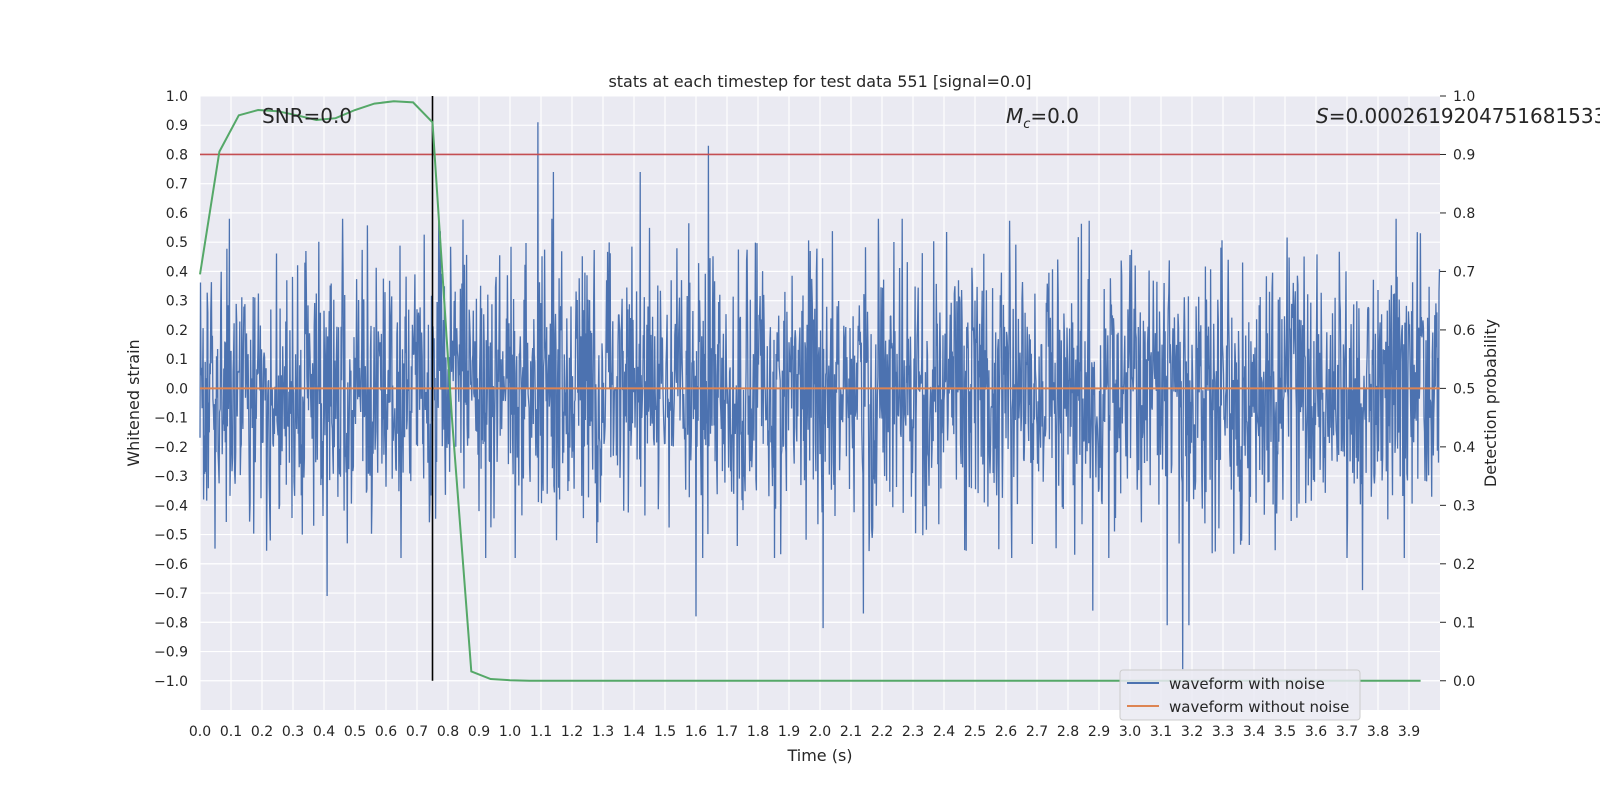  What do you see at coordinates (1464, 116) in the screenshot?
I see `s-value: =0.0002619204751681533` at bounding box center [1464, 116].